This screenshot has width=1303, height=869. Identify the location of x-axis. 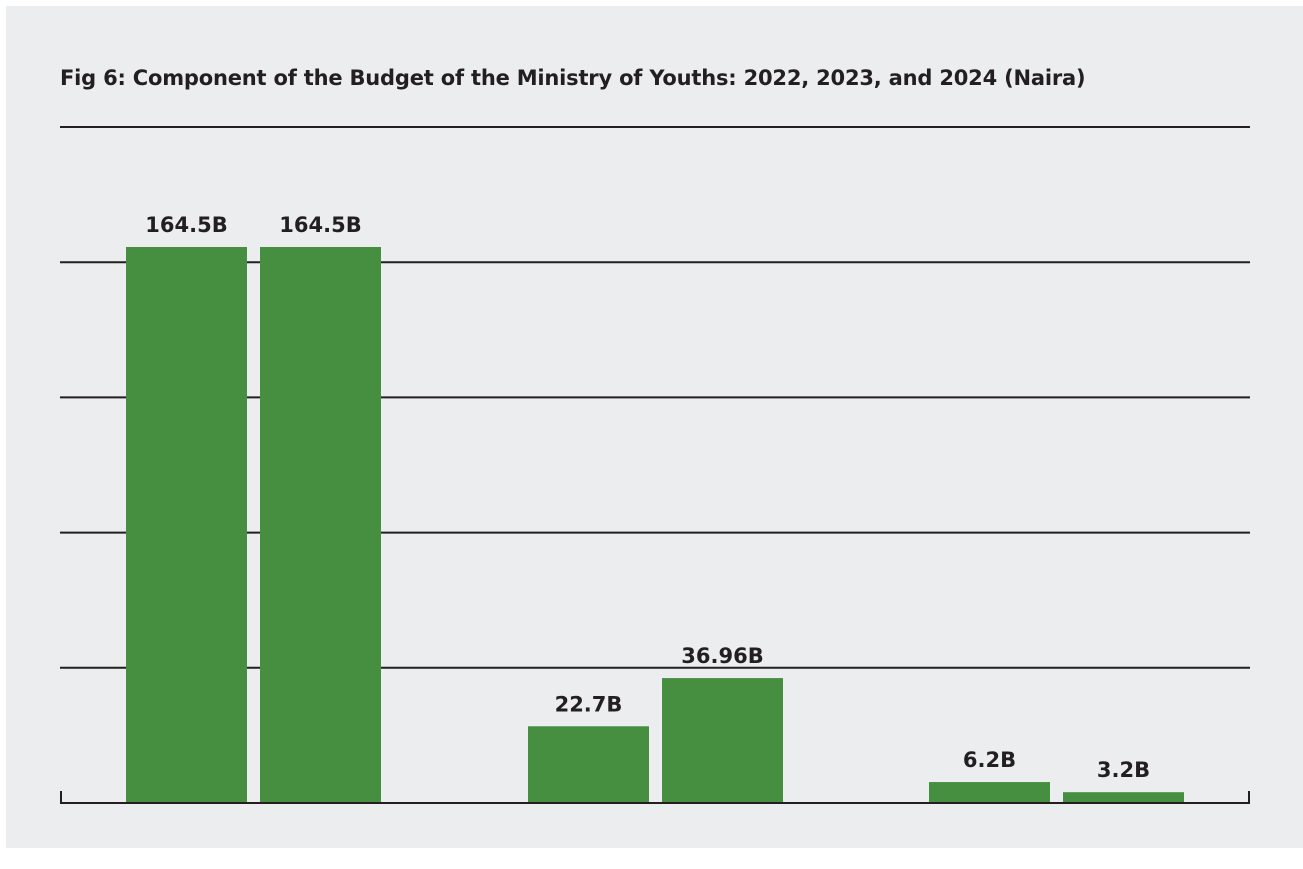
(655, 797).